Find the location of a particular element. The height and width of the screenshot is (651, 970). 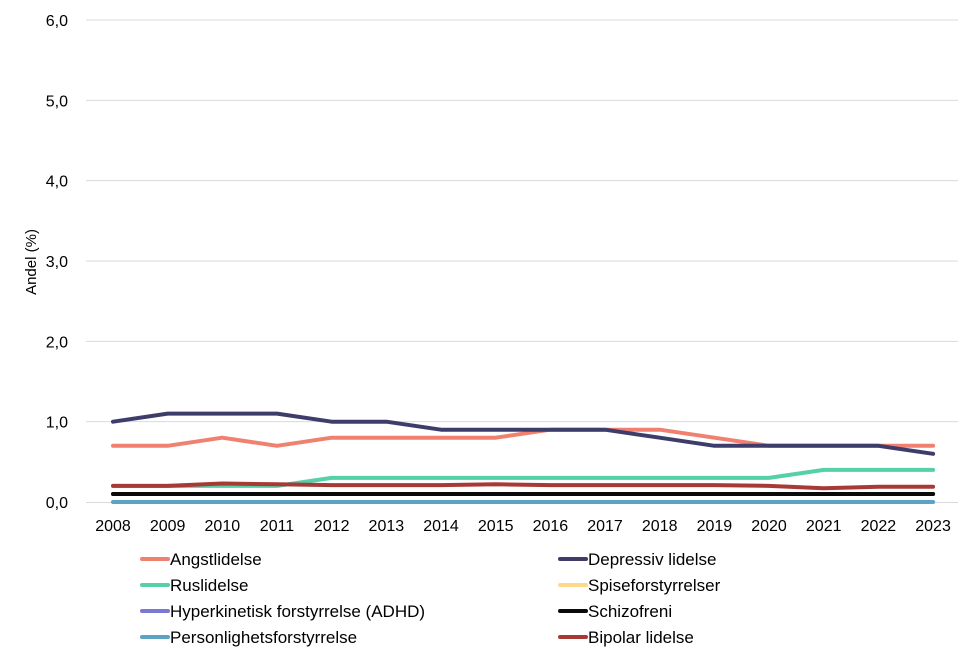

x-tick-label: 2019 is located at coordinates (715, 526).